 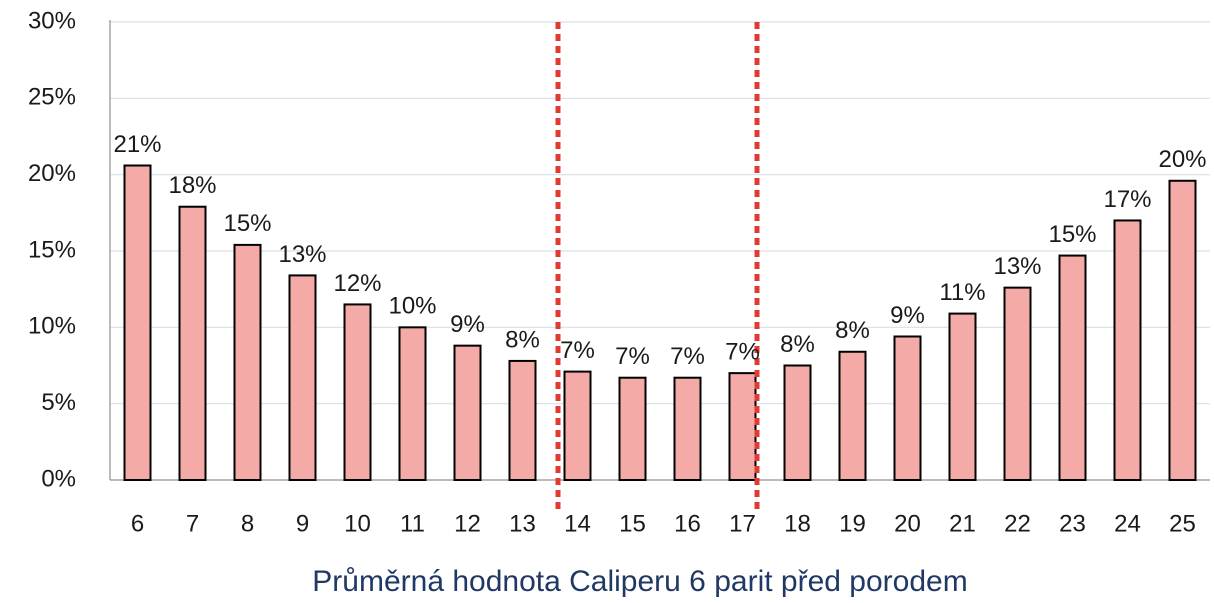 I want to click on x-tick-label: 16, so click(x=687, y=523).